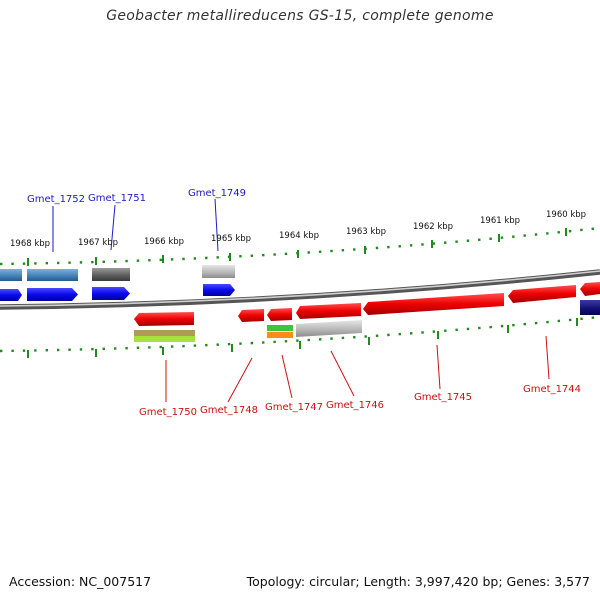 The image size is (600, 600). What do you see at coordinates (566, 215) in the screenshot?
I see `tick-label-1960: 1960 kbp` at bounding box center [566, 215].